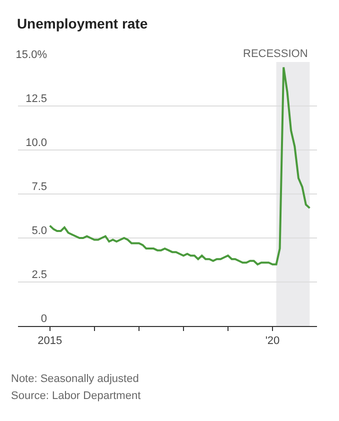 The image size is (339, 421). What do you see at coordinates (76, 396) in the screenshot?
I see `source-note: Source: Labor Department` at bounding box center [76, 396].